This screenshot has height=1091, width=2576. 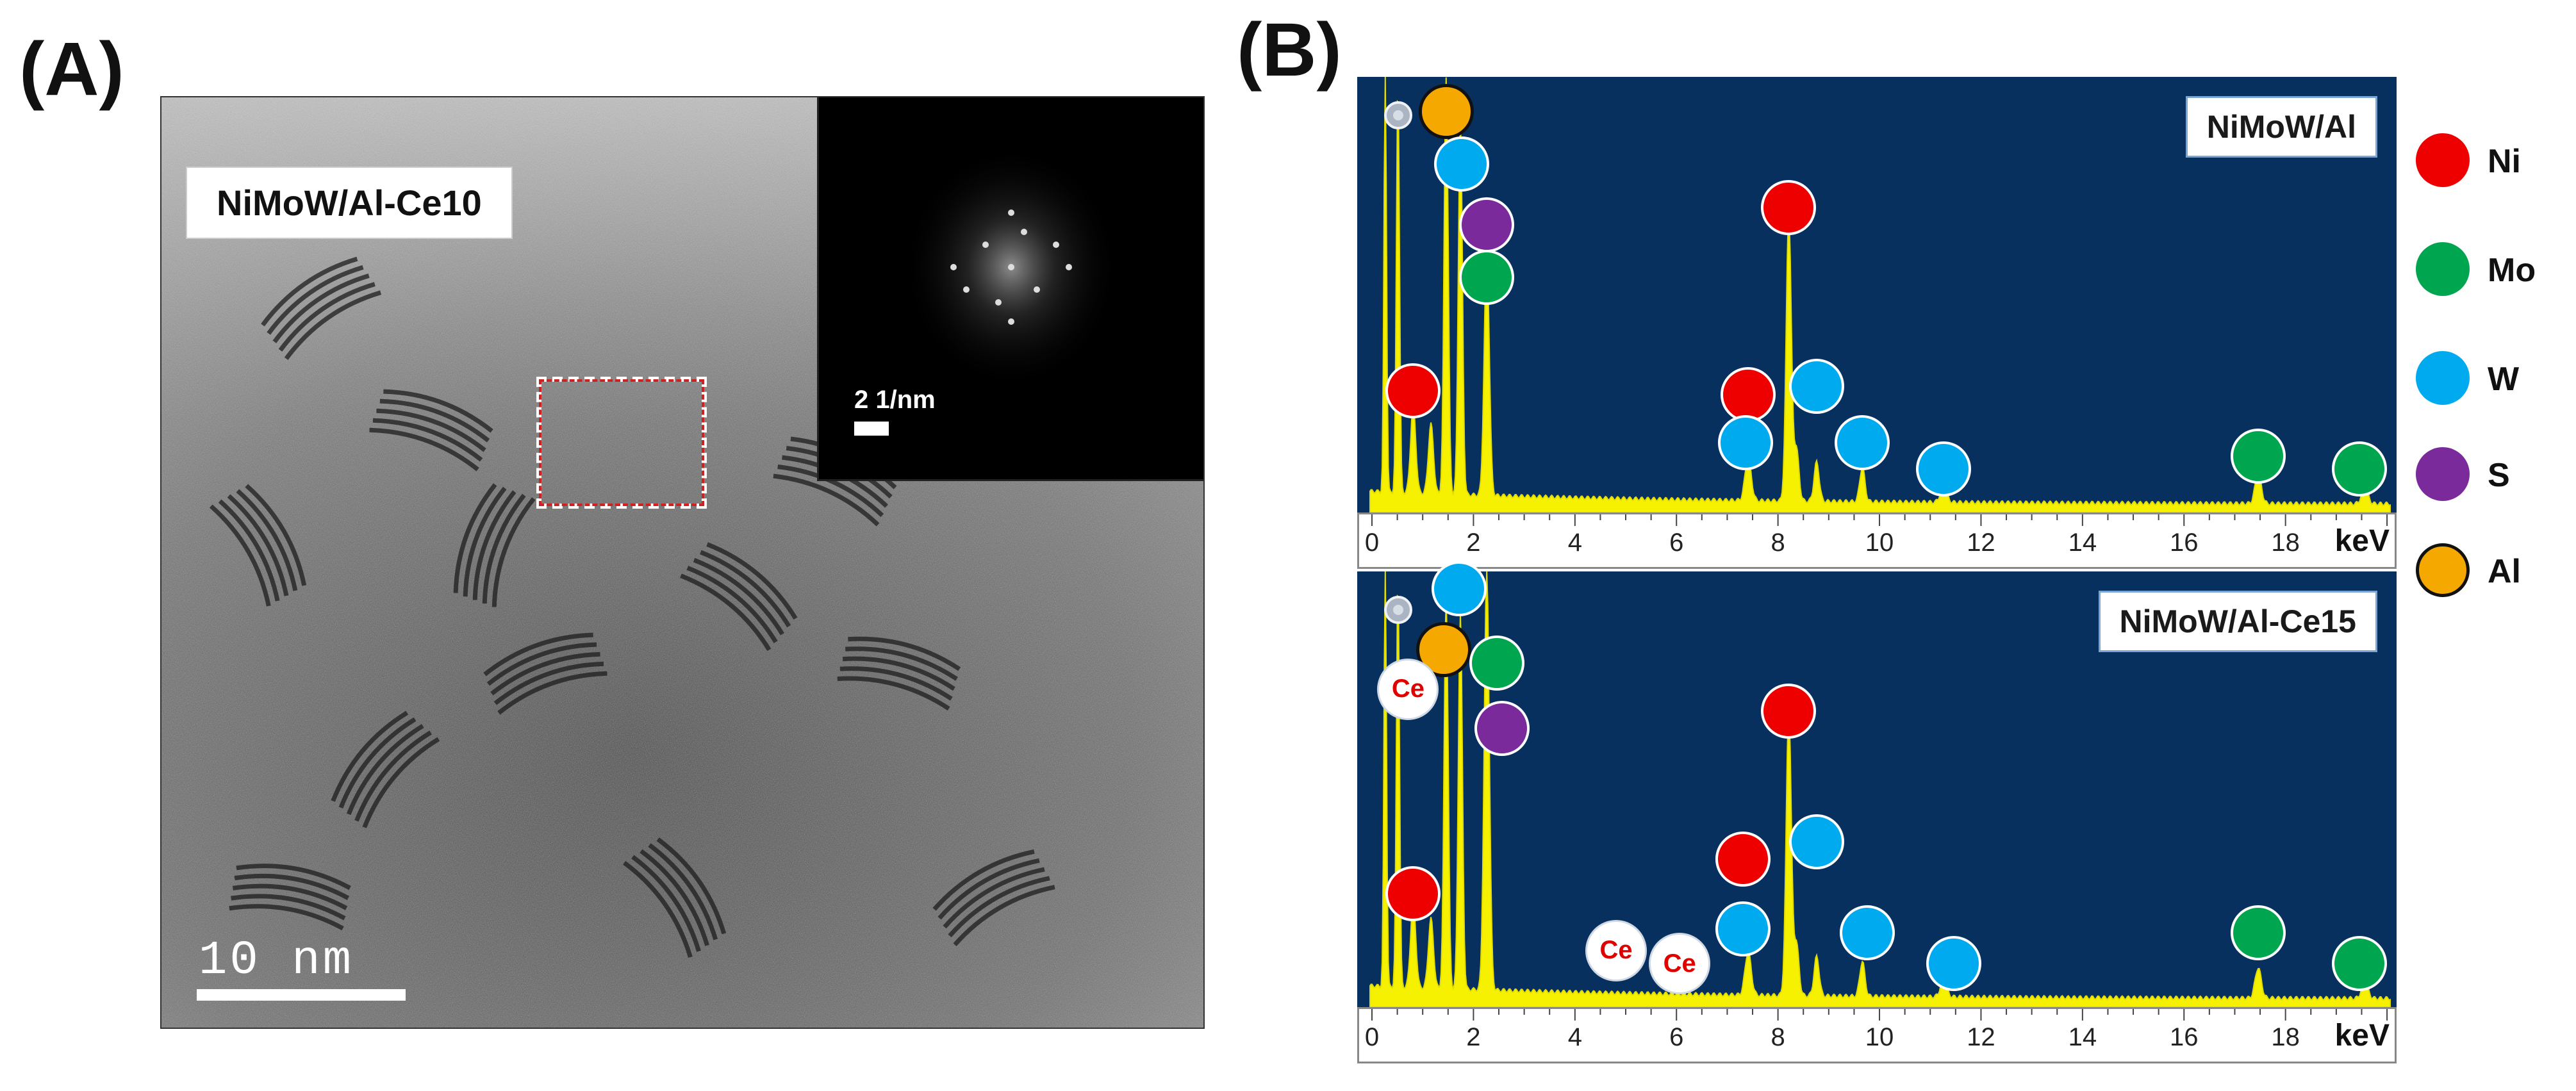 I want to click on axis-tick-label: 6, so click(x=1676, y=1037).